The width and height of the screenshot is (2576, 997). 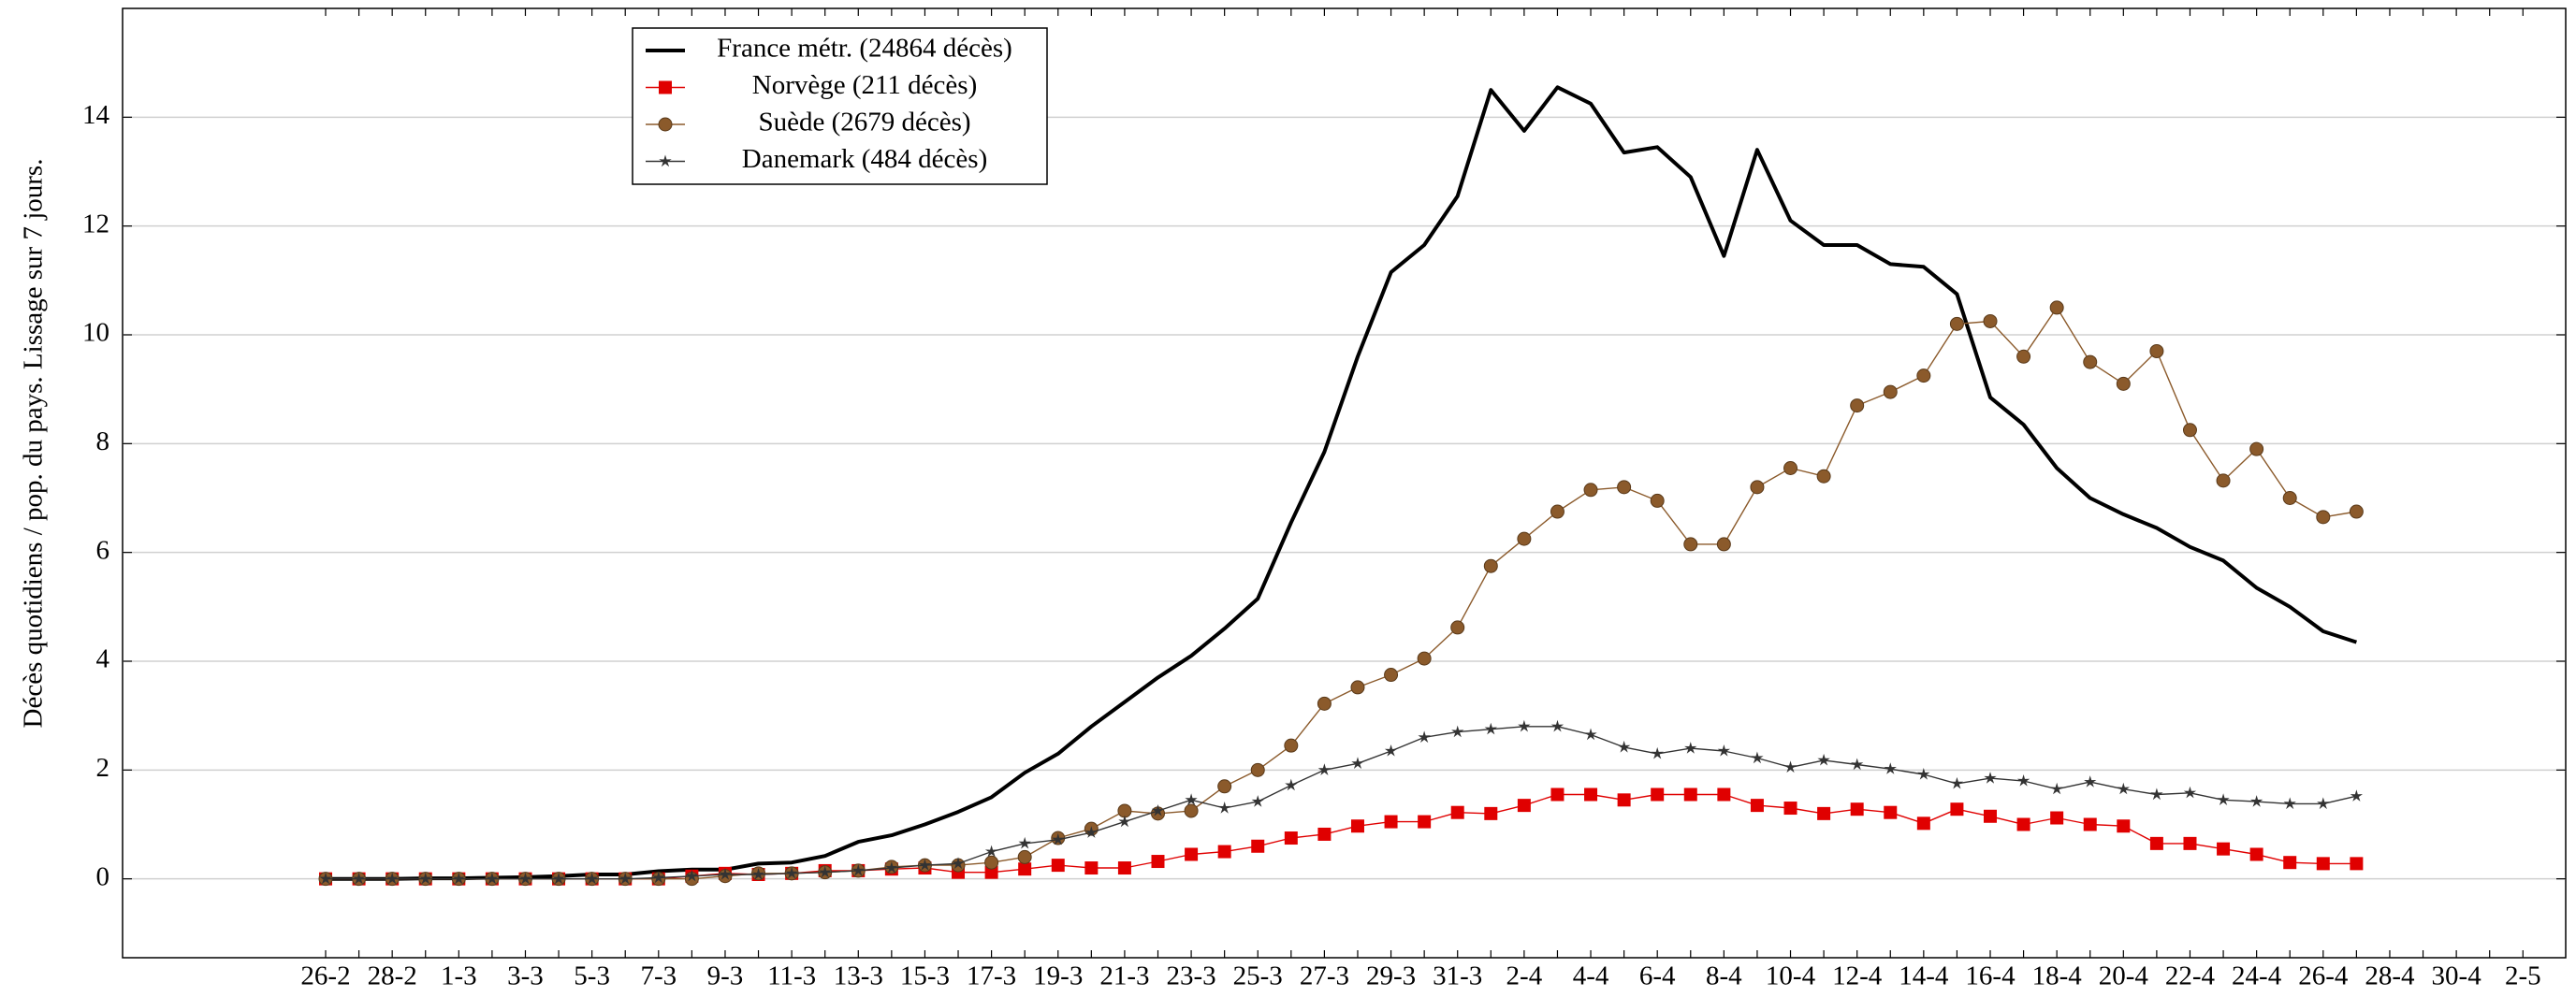 What do you see at coordinates (2390, 976) in the screenshot?
I see `x-tick-label: 28-4` at bounding box center [2390, 976].